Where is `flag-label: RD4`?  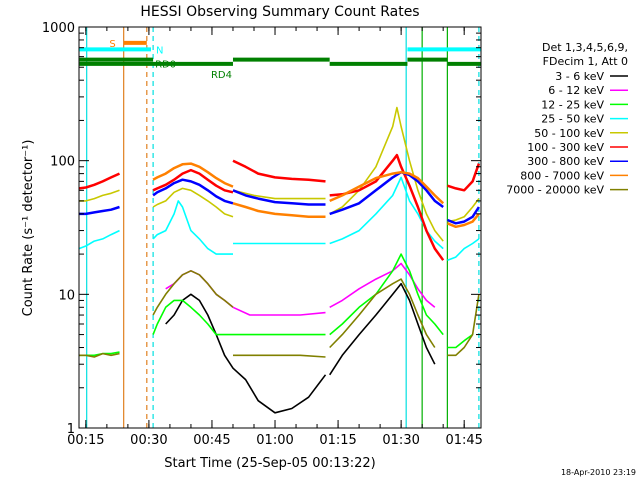 flag-label: RD4 is located at coordinates (221, 75).